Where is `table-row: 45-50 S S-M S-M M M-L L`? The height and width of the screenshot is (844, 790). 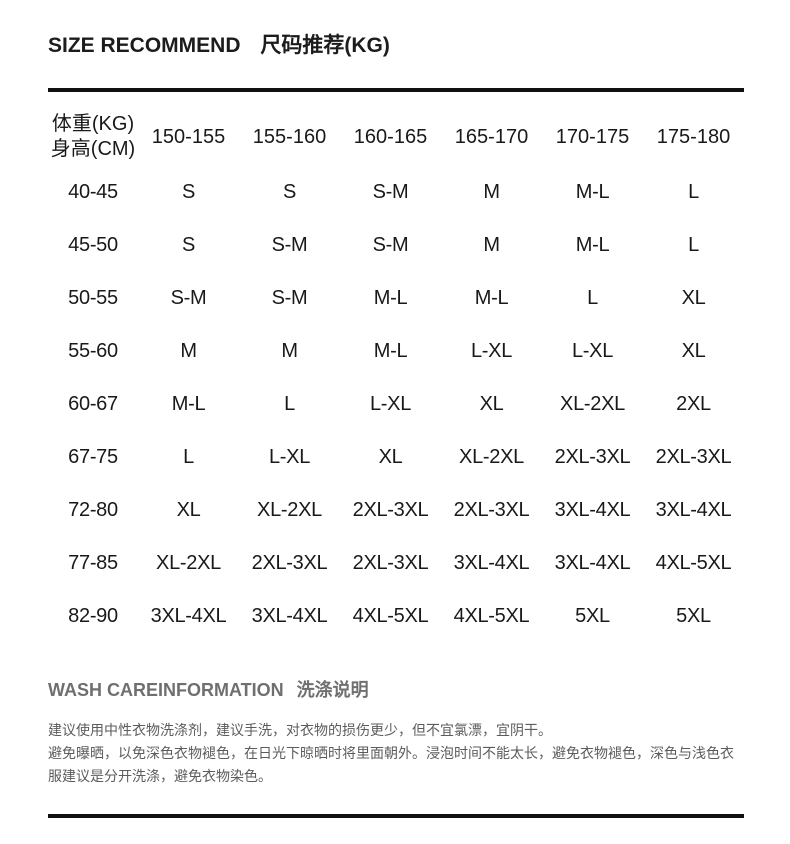
table-row: 45-50 S S-M S-M M M-L L is located at coordinates (396, 245).